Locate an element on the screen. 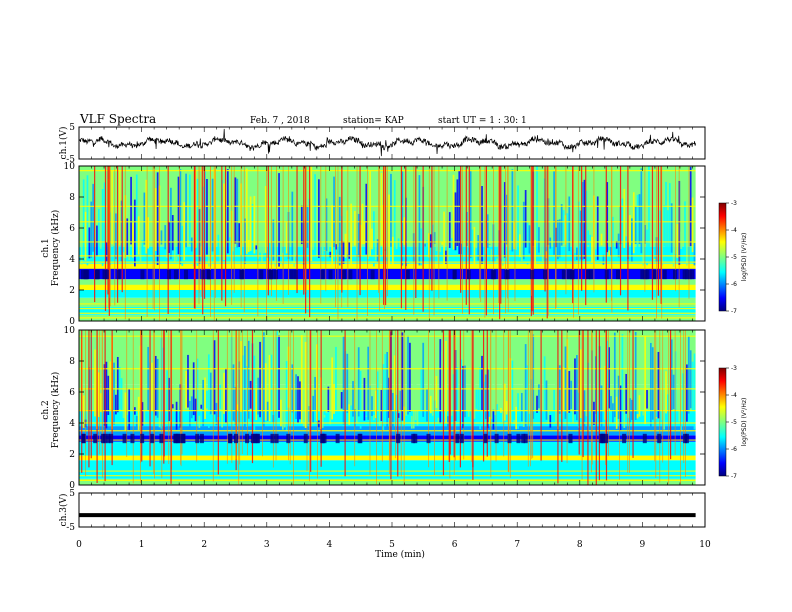 This screenshot has width=792, height=612. header-date: Feb. 7 , 2018 is located at coordinates (280, 121).